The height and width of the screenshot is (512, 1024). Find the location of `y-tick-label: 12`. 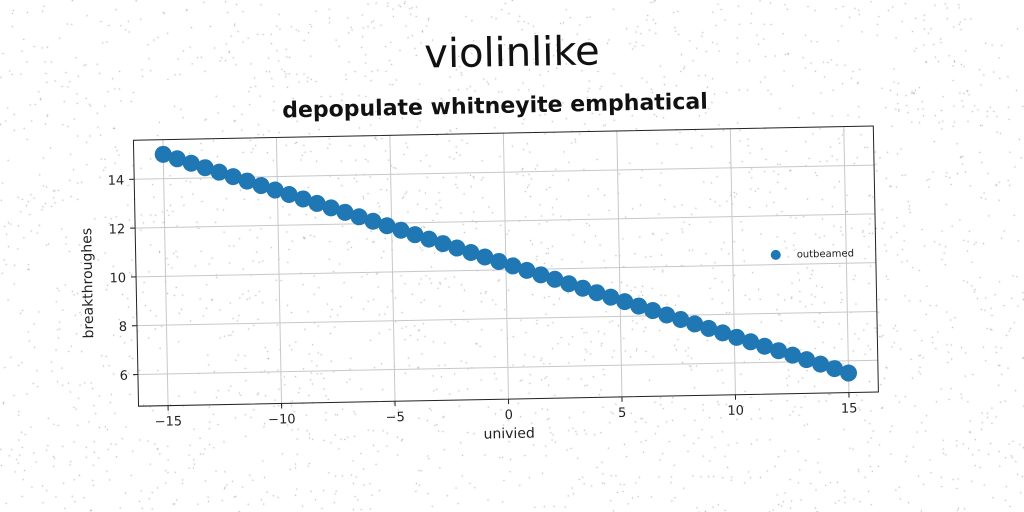

y-tick-label: 12 is located at coordinates (116, 229).